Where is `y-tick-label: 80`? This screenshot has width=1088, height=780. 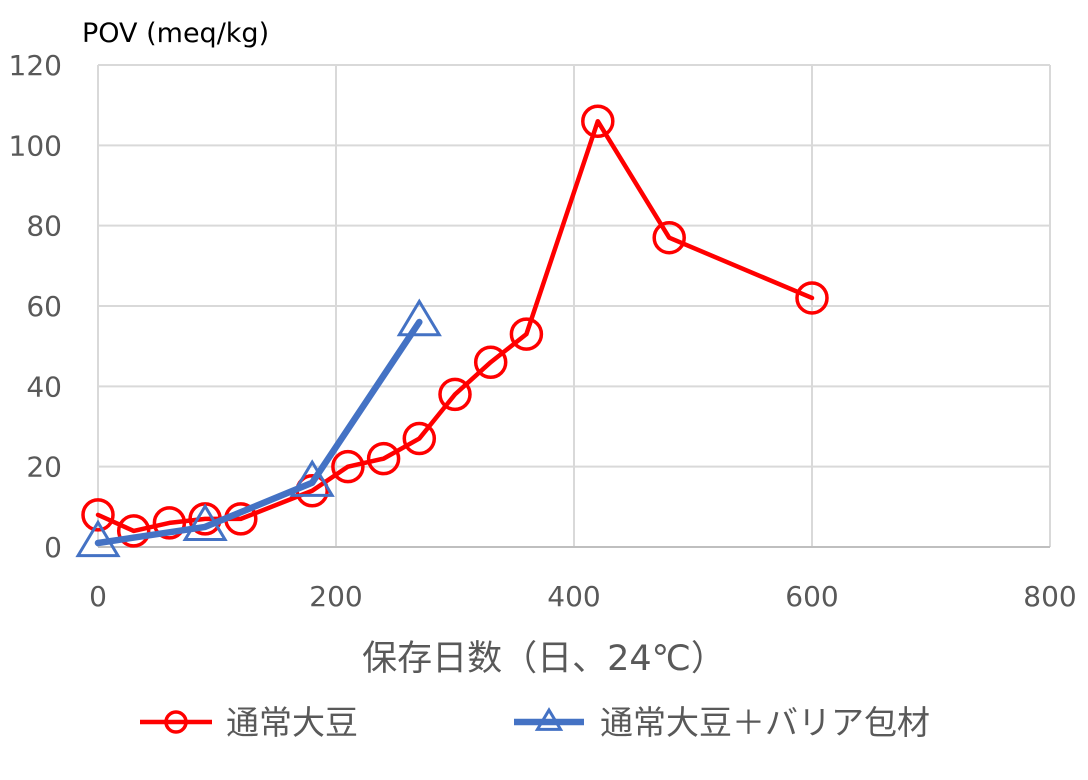 y-tick-label: 80 is located at coordinates (44, 226).